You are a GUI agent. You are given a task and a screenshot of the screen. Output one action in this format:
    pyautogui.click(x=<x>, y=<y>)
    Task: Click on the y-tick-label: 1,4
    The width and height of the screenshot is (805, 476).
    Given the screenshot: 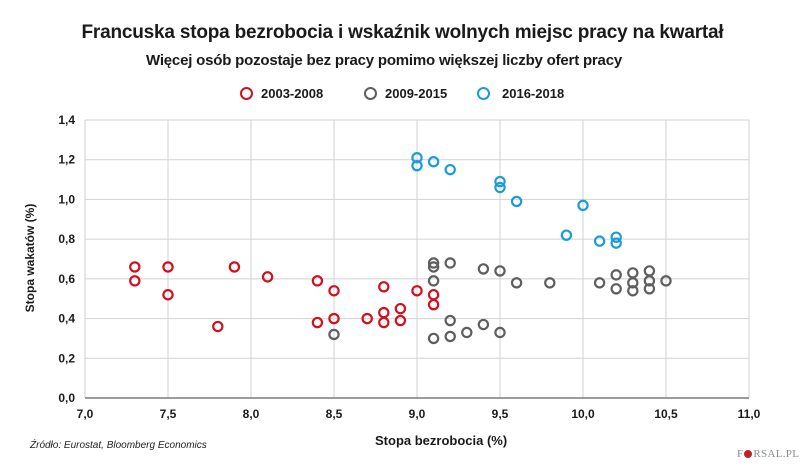 What is the action you would take?
    pyautogui.click(x=66, y=120)
    